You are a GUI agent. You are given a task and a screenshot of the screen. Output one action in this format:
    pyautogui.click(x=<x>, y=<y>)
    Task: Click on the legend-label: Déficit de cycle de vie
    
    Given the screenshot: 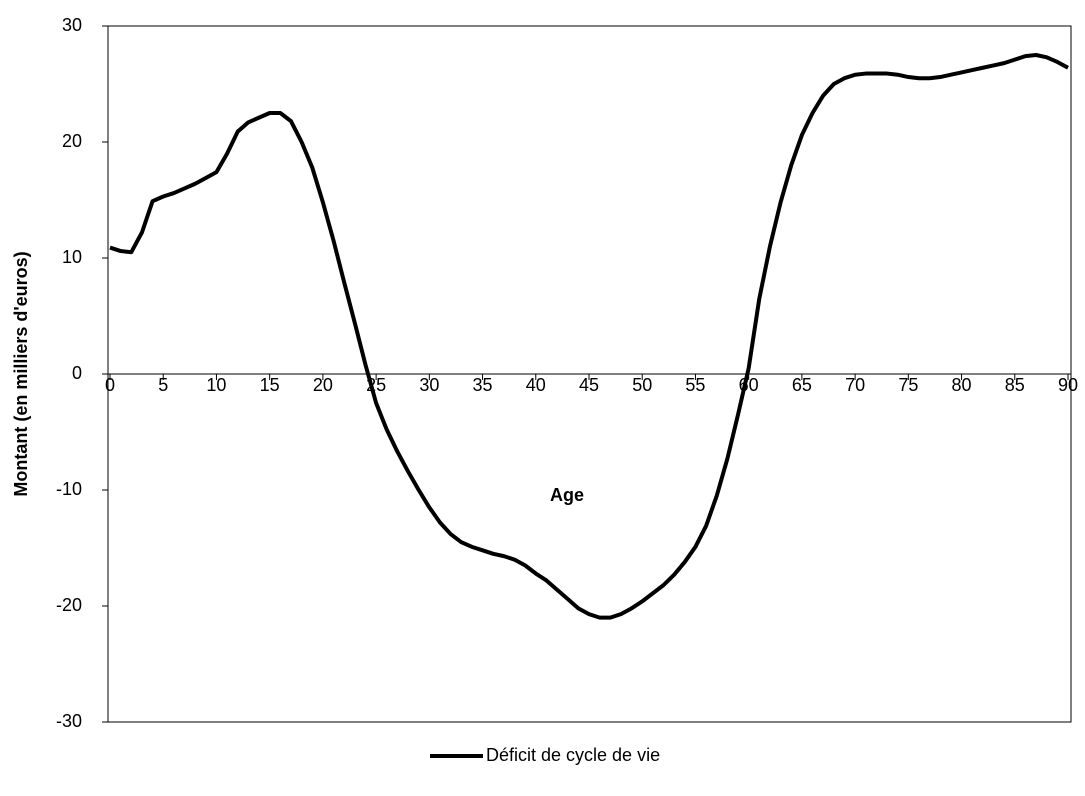 What is the action you would take?
    pyautogui.click(x=573, y=755)
    